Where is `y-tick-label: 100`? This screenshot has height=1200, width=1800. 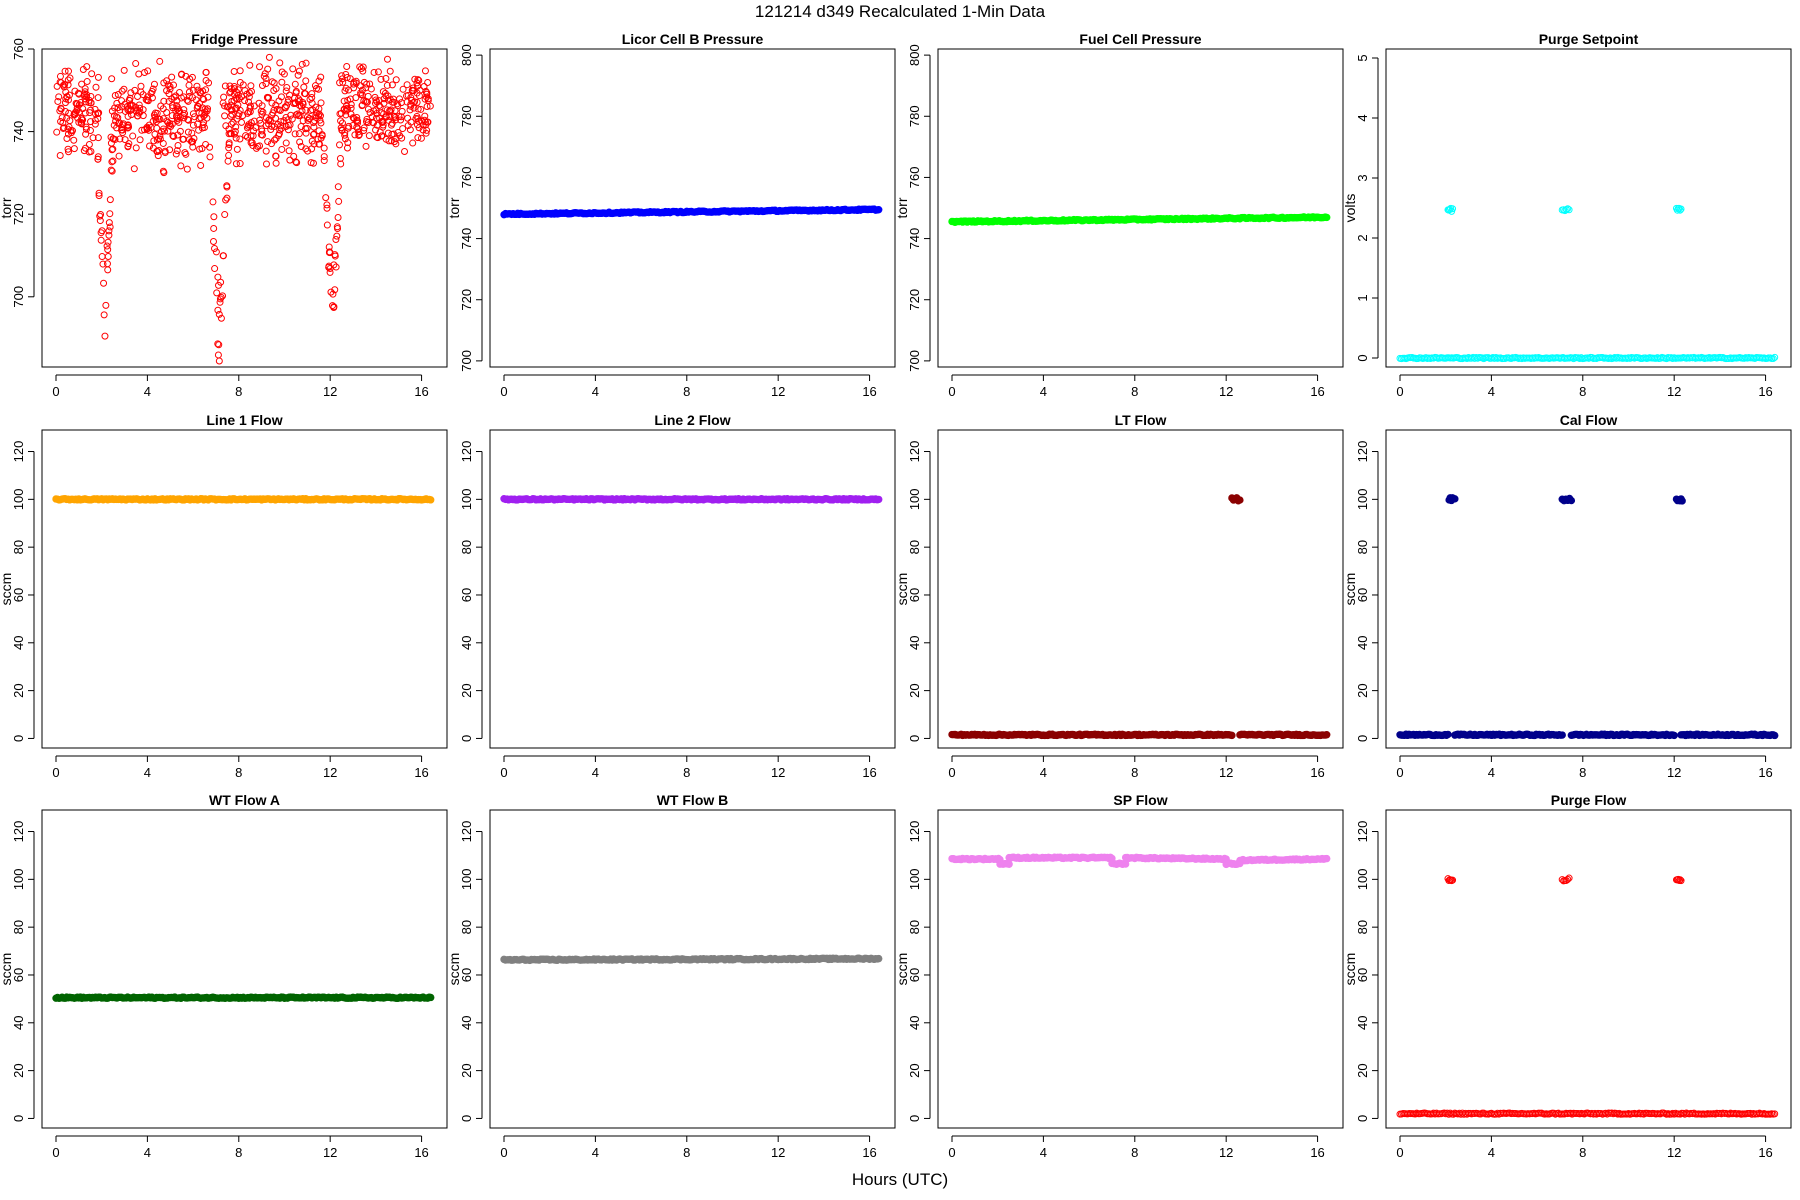 y-tick-label: 100 is located at coordinates (1362, 879).